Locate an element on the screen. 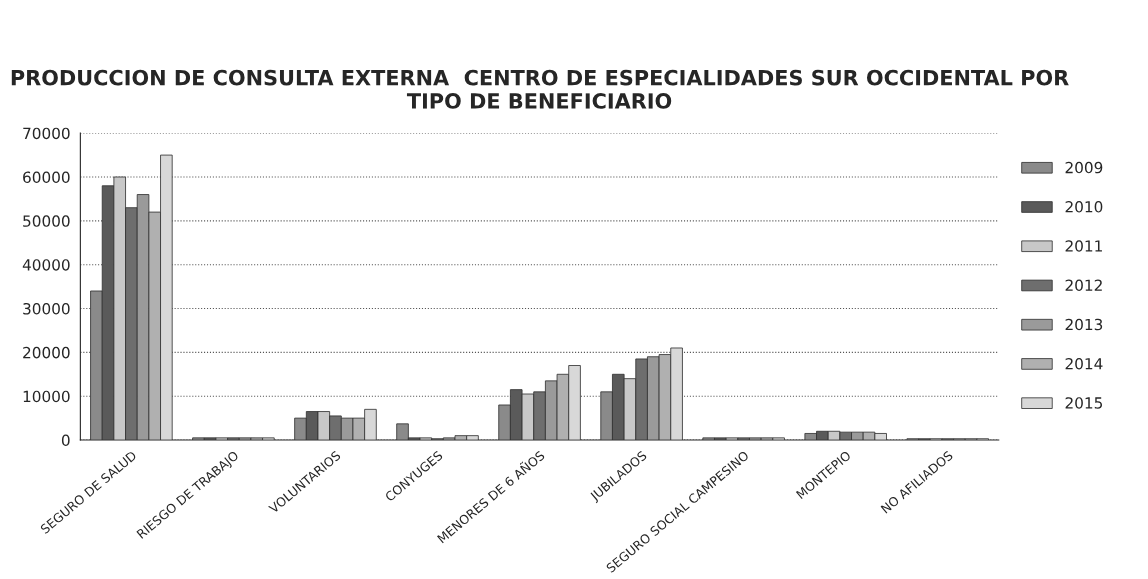 The width and height of the screenshot is (1148, 579). y-tick-label: 0 is located at coordinates (65, 440).